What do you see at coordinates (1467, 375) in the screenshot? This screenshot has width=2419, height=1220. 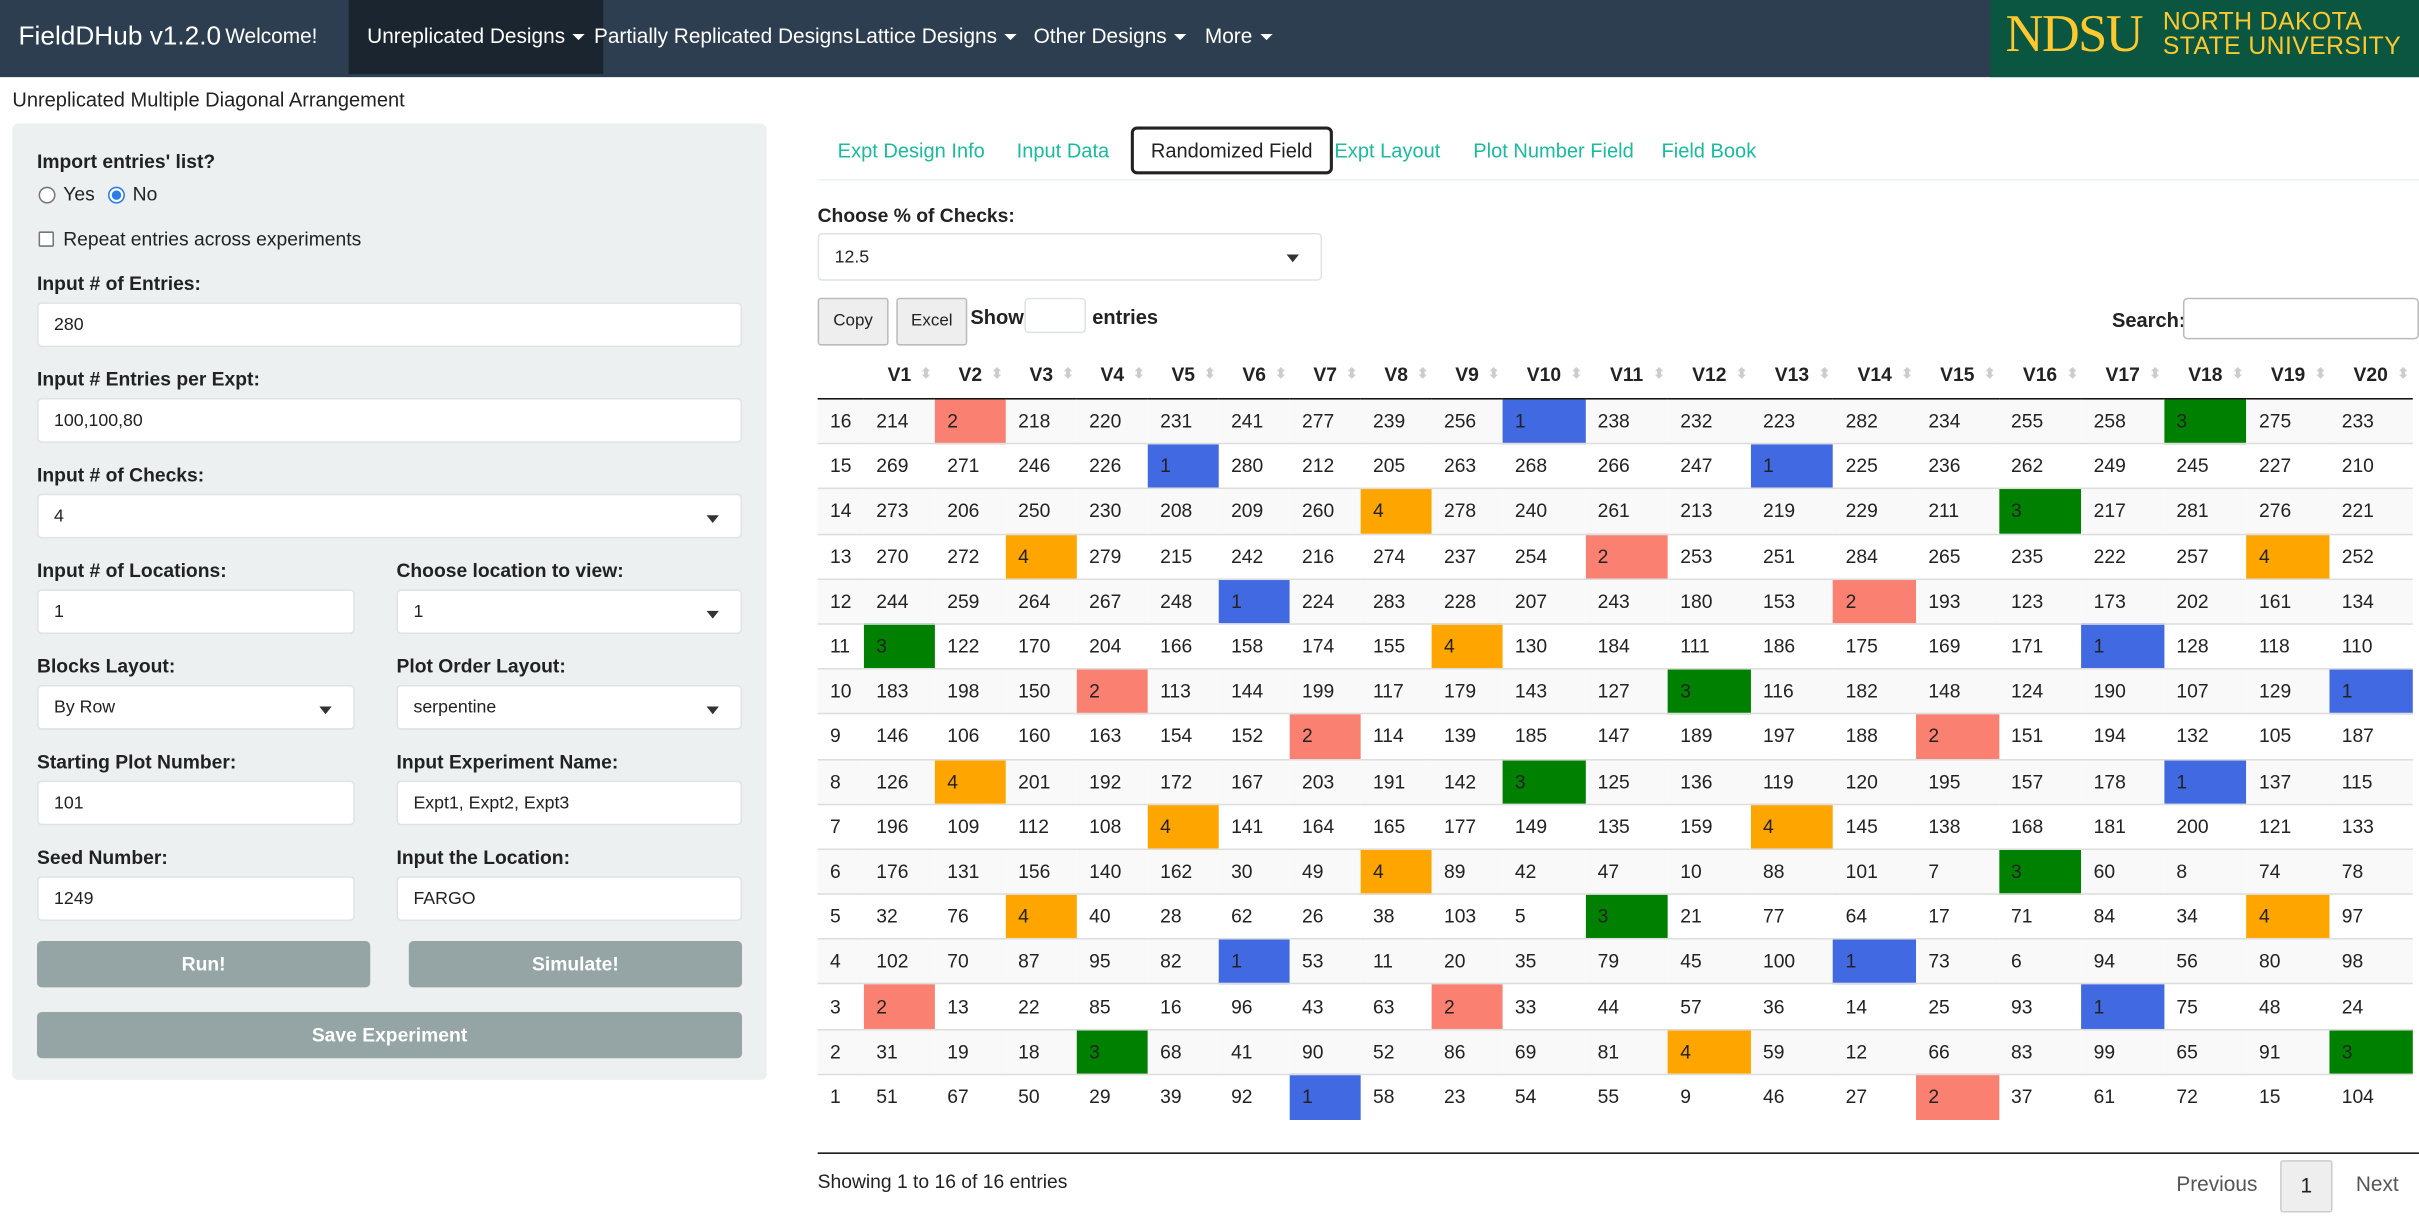 I see `column-header: V9` at bounding box center [1467, 375].